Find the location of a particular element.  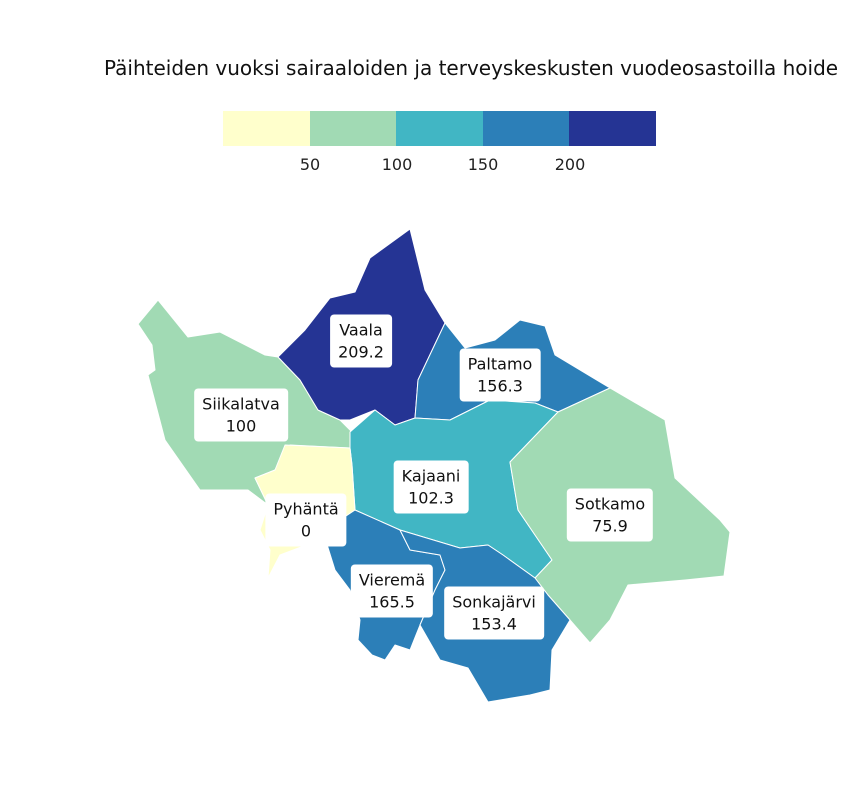

region-label: Pyhäntä 0 is located at coordinates (306, 520).